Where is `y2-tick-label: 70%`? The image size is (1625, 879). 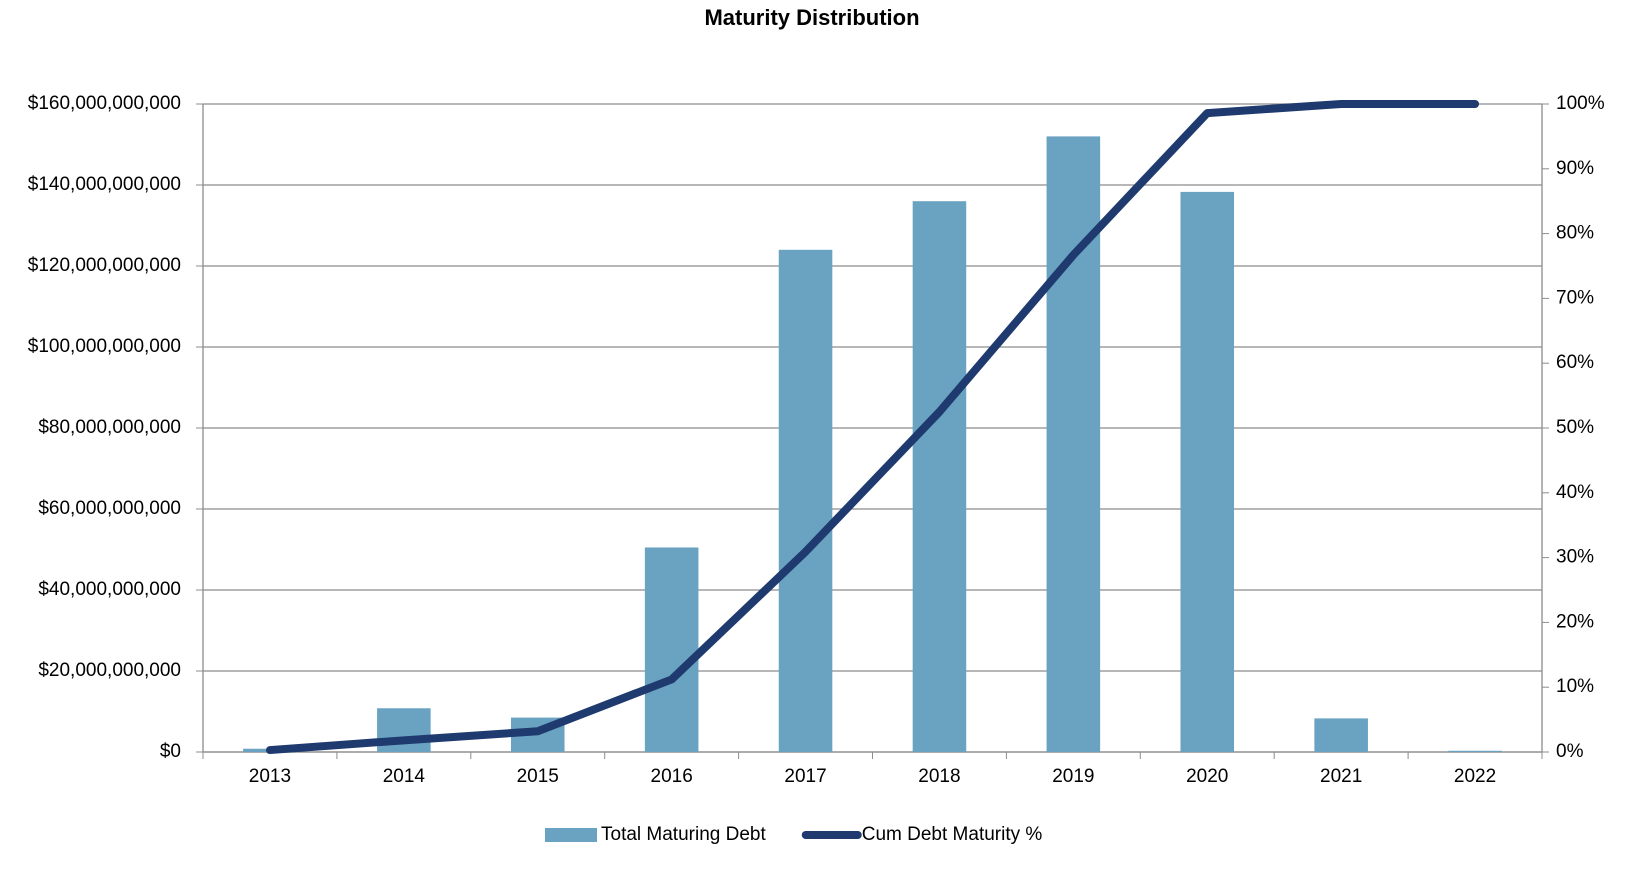 y2-tick-label: 70% is located at coordinates (1575, 297).